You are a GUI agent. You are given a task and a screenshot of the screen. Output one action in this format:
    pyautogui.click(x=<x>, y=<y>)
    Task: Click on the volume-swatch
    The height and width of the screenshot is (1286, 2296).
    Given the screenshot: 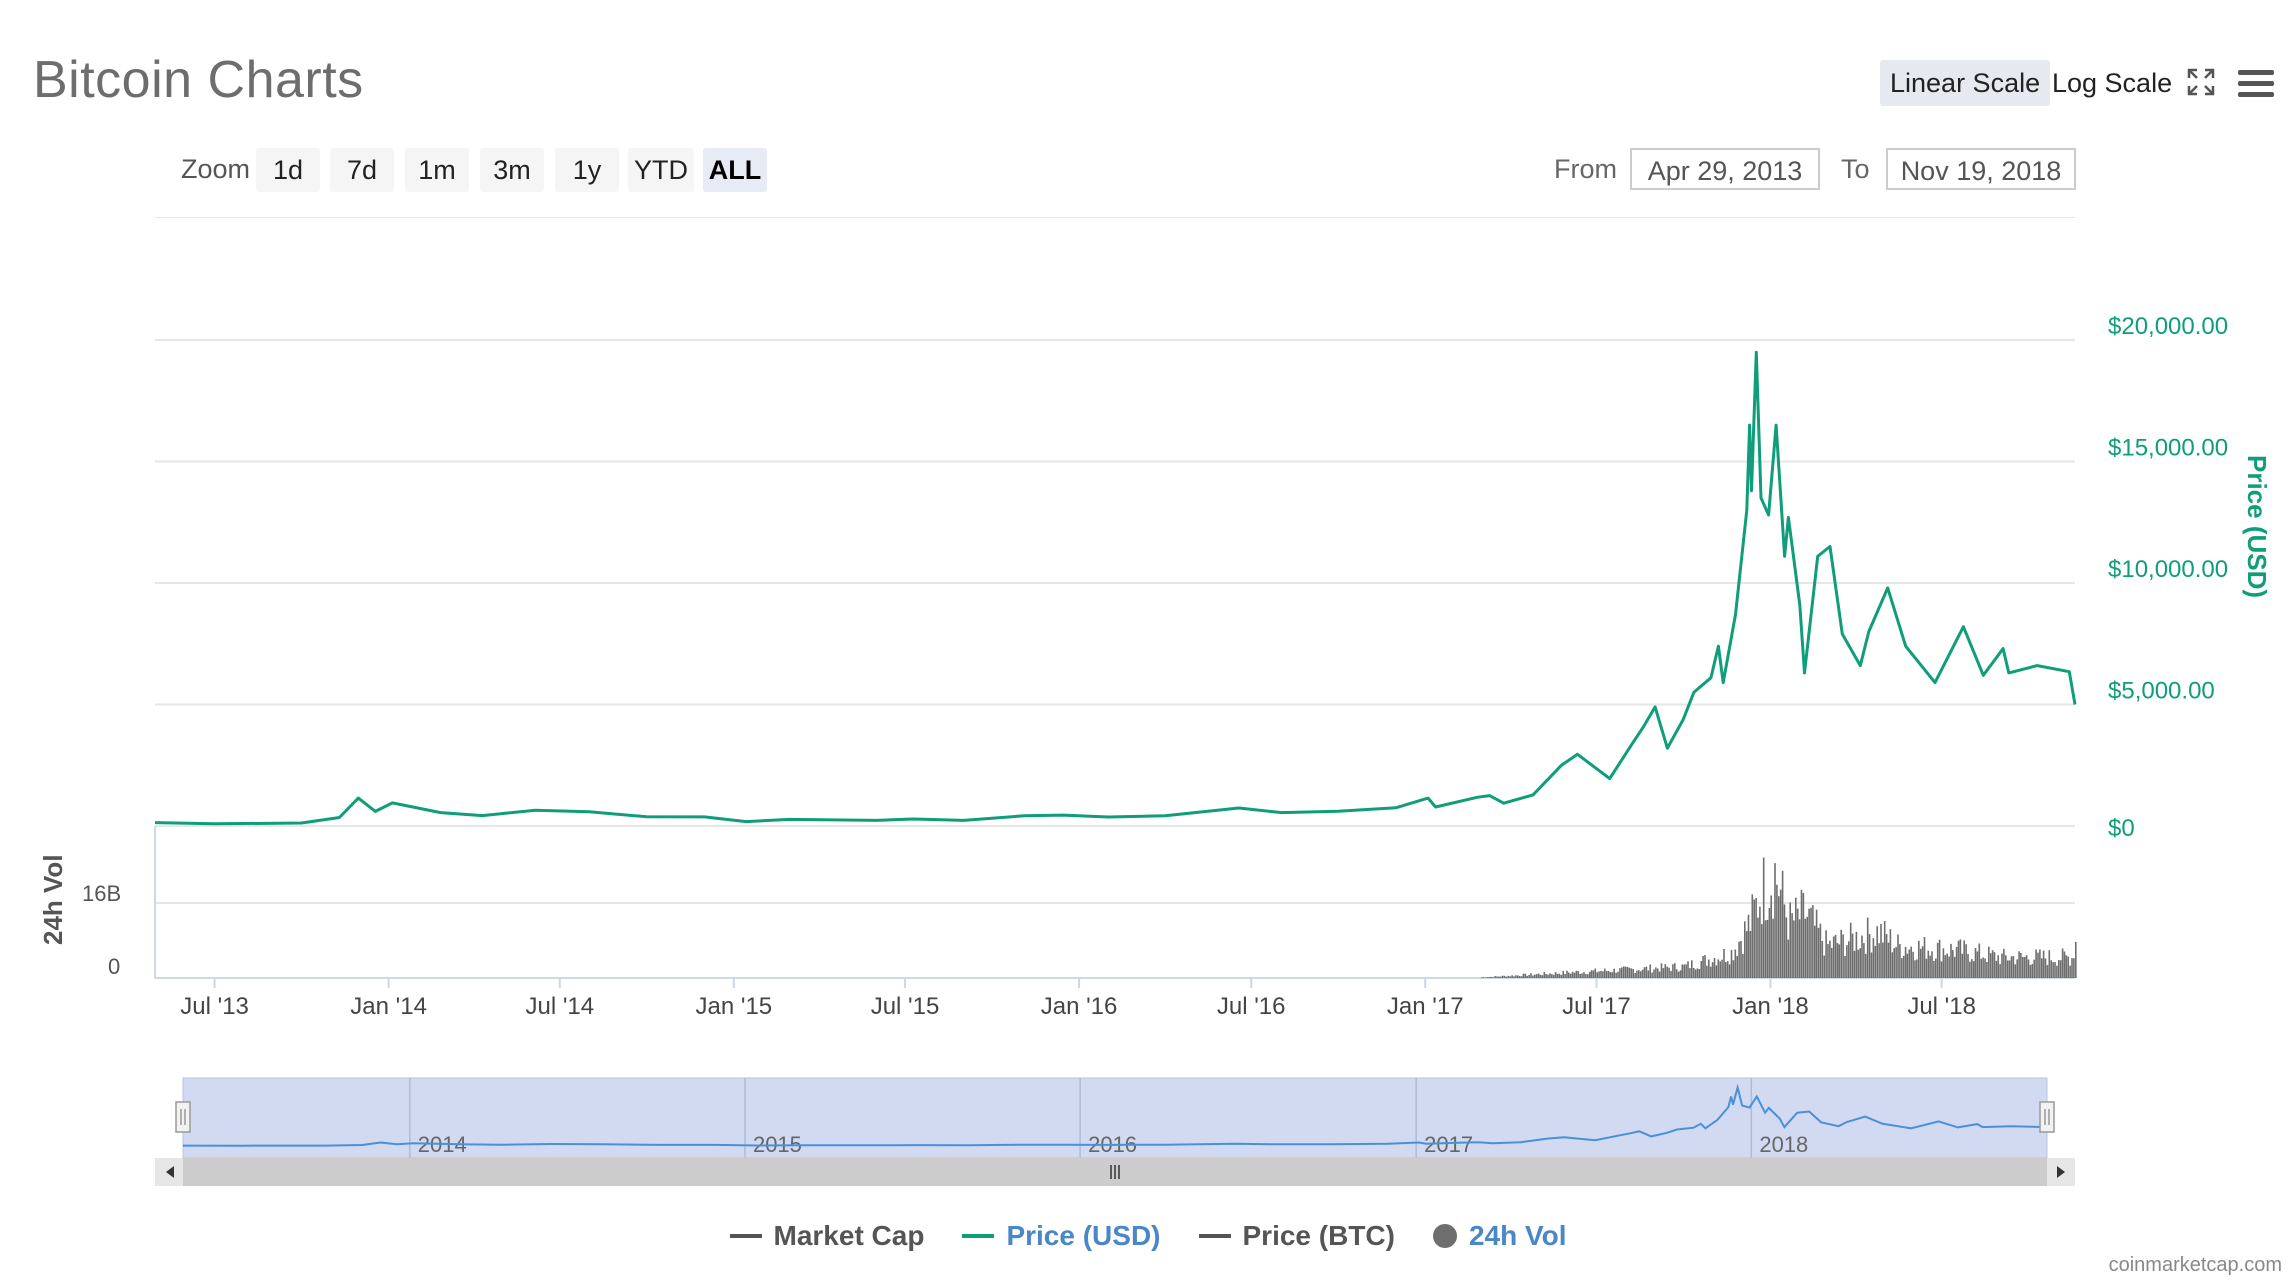 What is the action you would take?
    pyautogui.click(x=1444, y=1236)
    